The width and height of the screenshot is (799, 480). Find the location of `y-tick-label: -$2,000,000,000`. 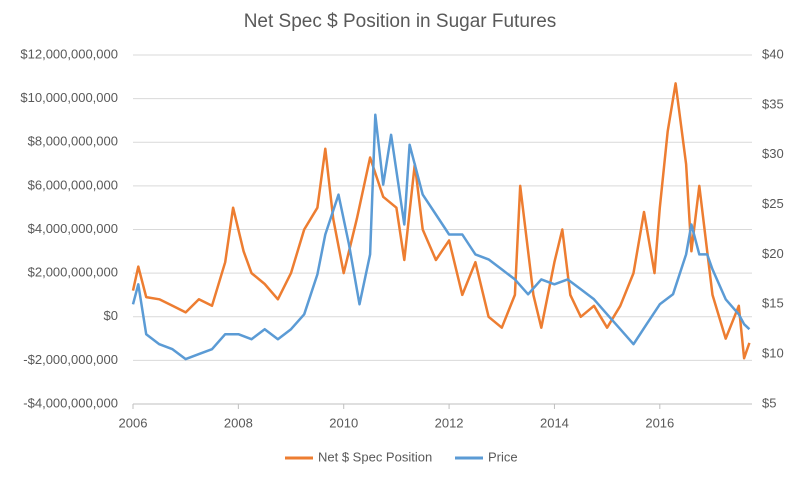

y-tick-label: -$2,000,000,000 is located at coordinates (70, 359).